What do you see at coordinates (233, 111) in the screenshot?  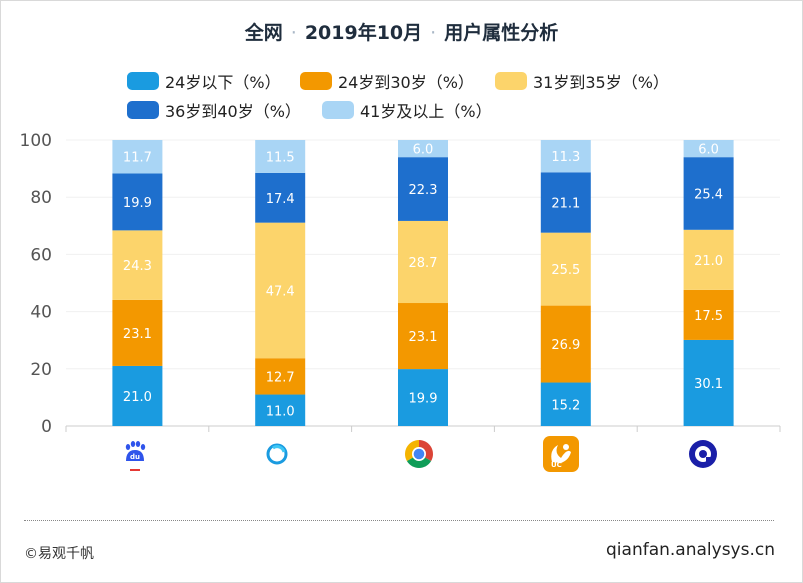 I see `legend-label: 36岁到40岁（%）` at bounding box center [233, 111].